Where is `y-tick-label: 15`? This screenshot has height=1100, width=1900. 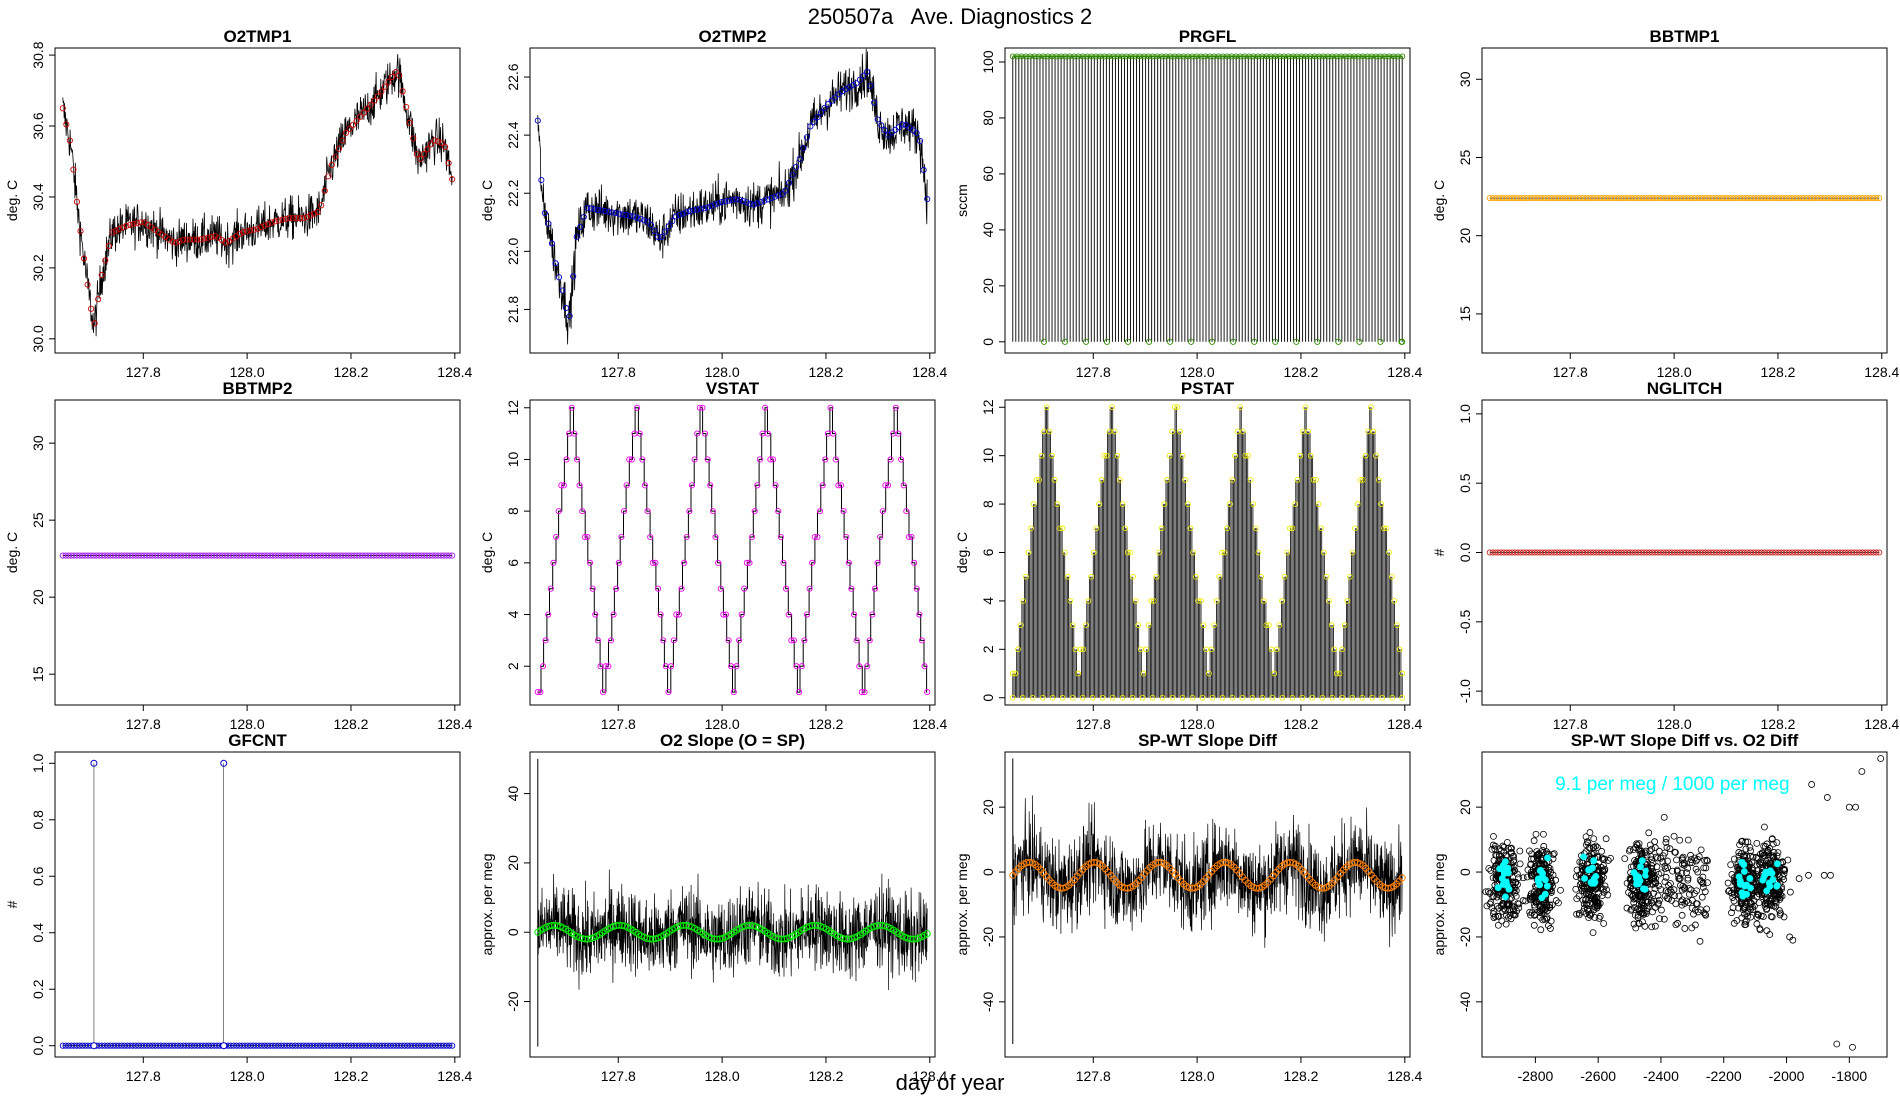 y-tick-label: 15 is located at coordinates (38, 674).